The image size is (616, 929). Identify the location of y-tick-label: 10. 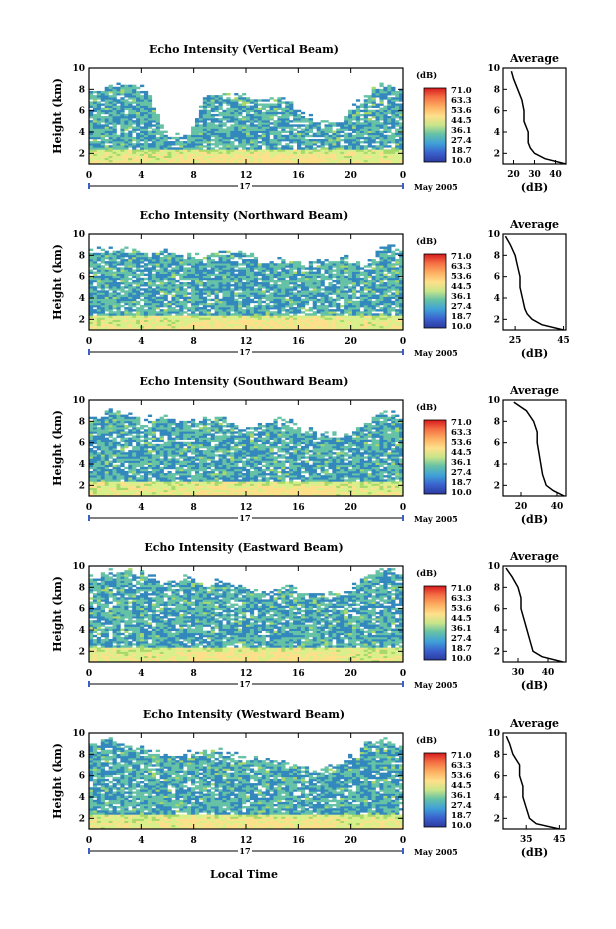
(78, 235).